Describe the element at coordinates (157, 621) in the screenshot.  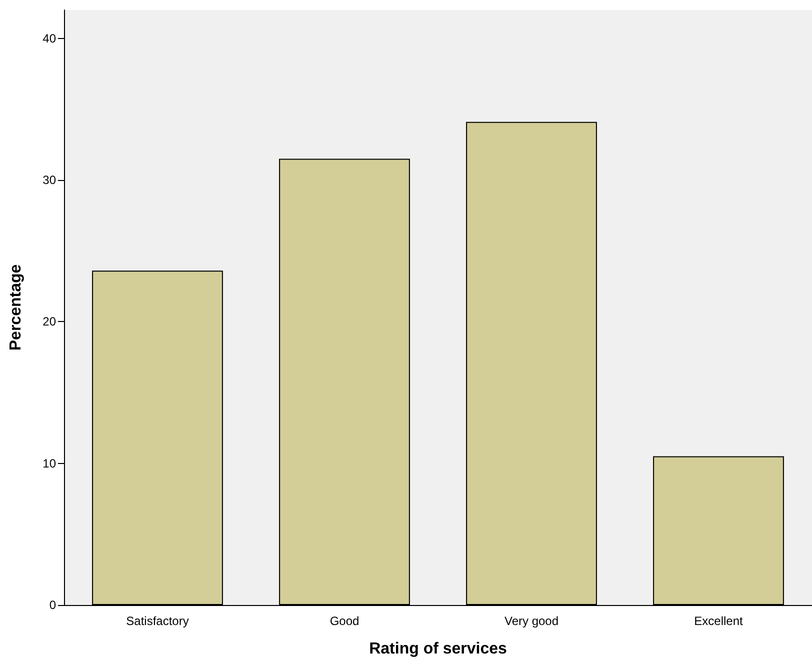
I see `x-tick-label: Satisfactory` at that location.